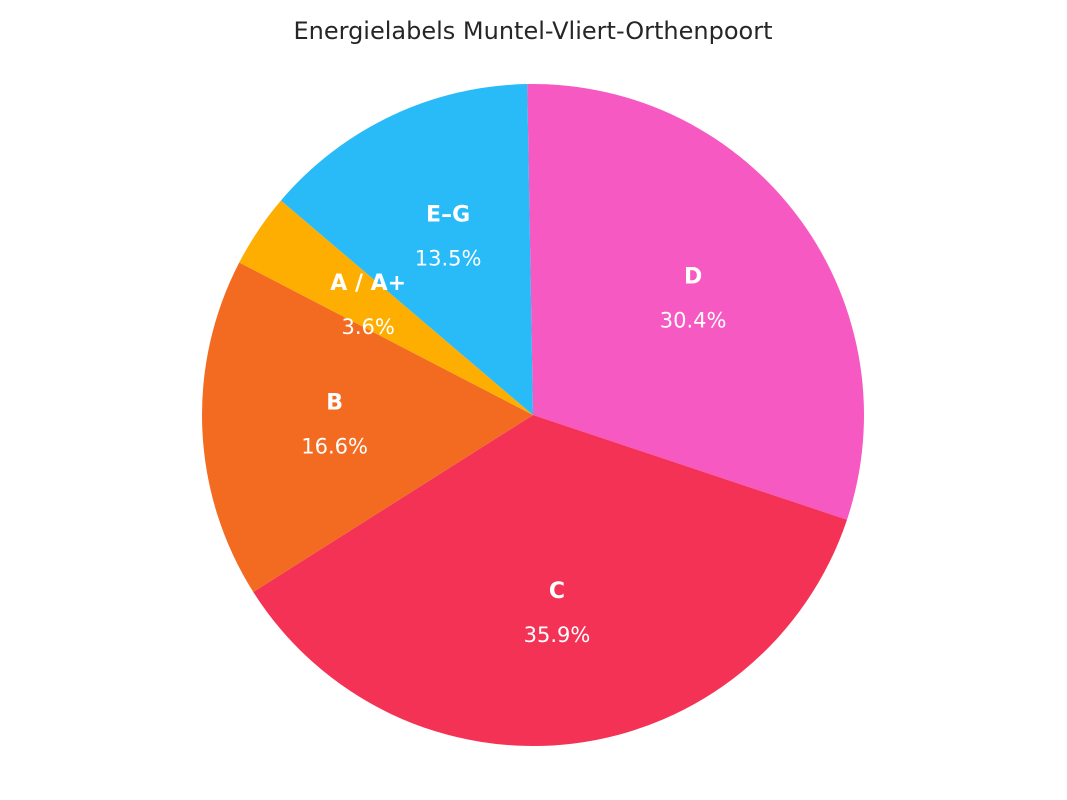 The height and width of the screenshot is (800, 1067). Describe the element at coordinates (557, 635) in the screenshot. I see `slice-percentage-c: 35.9%` at that location.